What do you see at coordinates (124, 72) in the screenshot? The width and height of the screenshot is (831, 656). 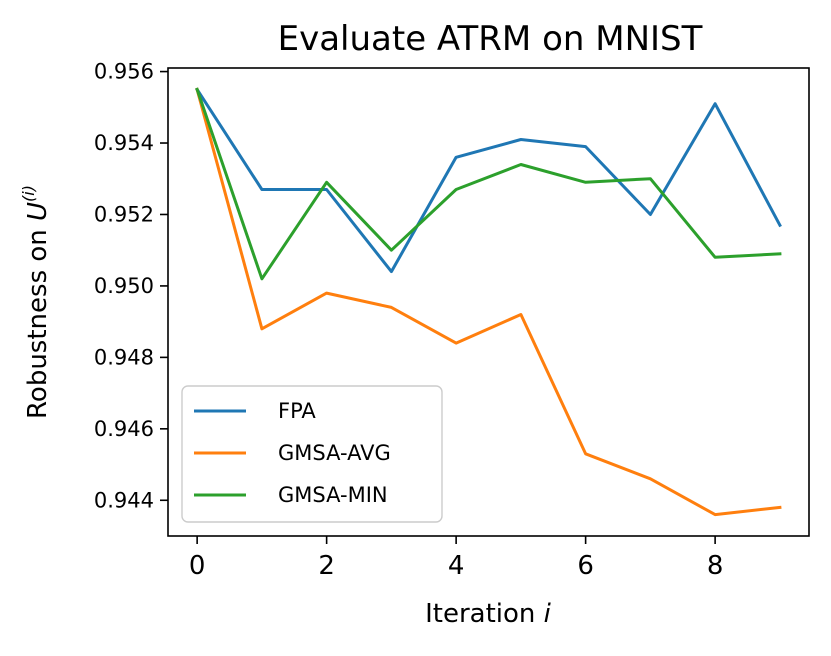 I see `y-tick-label: 0.956` at bounding box center [124, 72].